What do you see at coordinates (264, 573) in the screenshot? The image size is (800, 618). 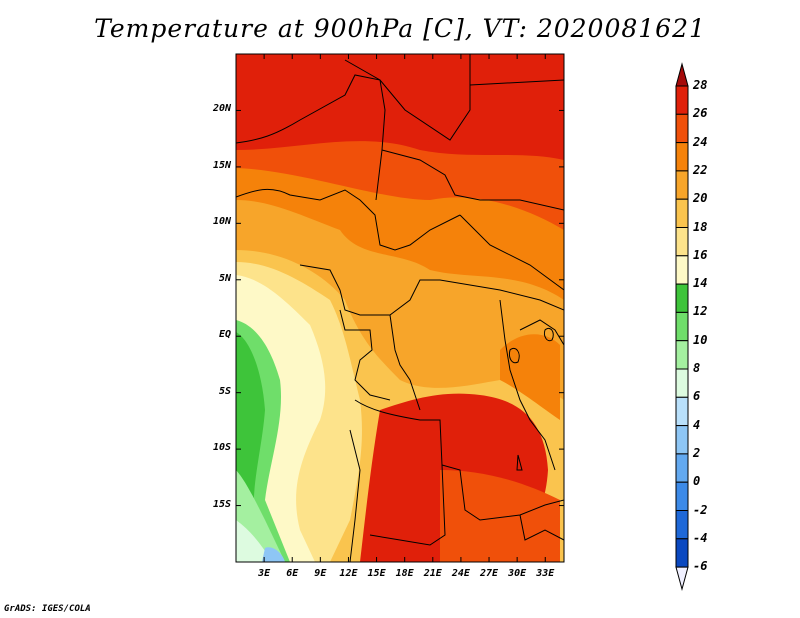 I see `lon-label: 3E` at bounding box center [264, 573].